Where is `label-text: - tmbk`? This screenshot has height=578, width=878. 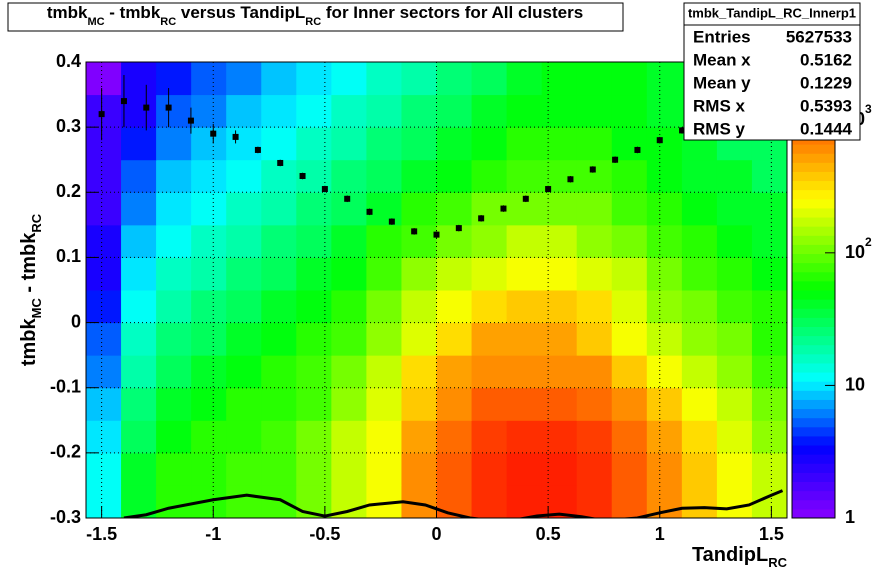
label-text: - tmbk is located at coordinates (133, 12).